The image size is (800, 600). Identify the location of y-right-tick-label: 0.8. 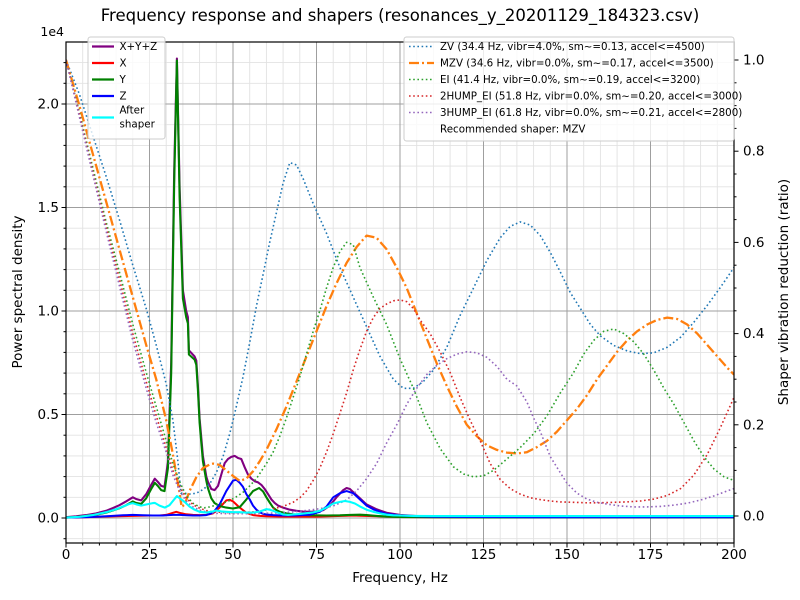
(753, 152).